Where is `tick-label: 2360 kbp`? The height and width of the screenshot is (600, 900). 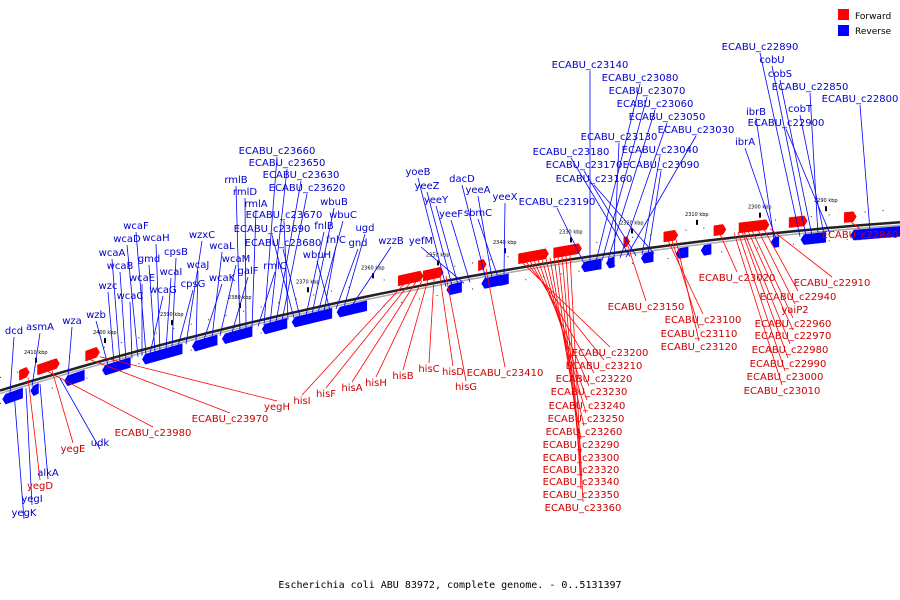 tick-label: 2360 kbp is located at coordinates (373, 268).